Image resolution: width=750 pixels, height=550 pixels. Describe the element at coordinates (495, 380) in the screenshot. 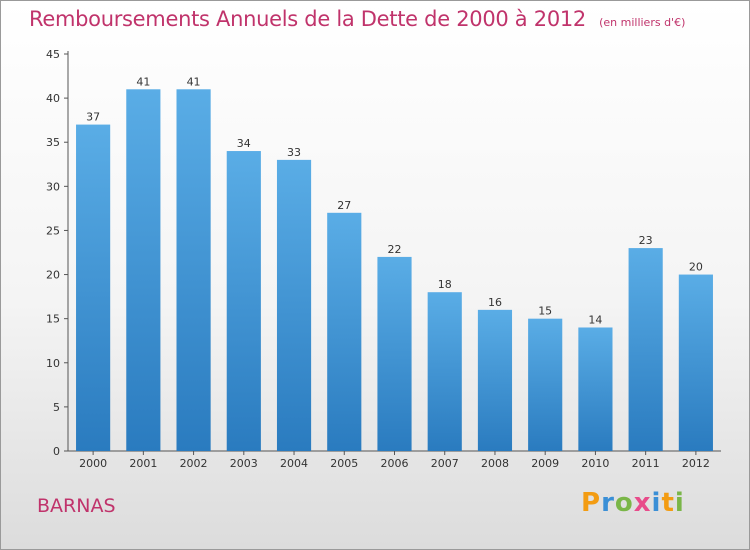

I see `bar-2008` at that location.